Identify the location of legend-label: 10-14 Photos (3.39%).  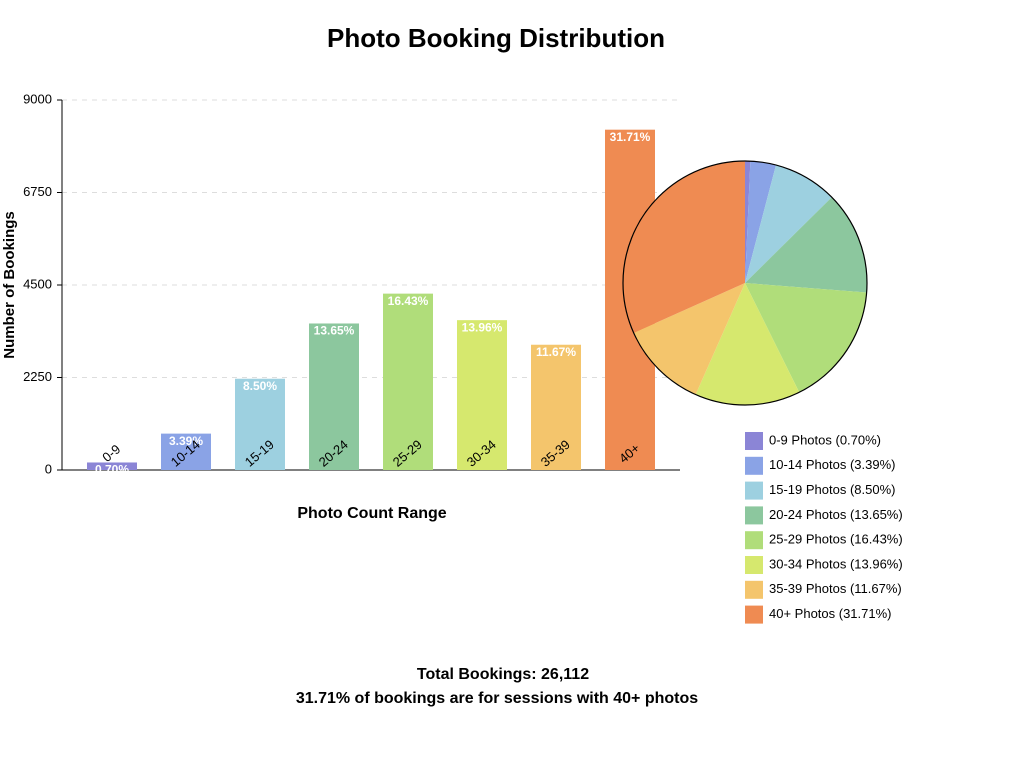
(832, 464).